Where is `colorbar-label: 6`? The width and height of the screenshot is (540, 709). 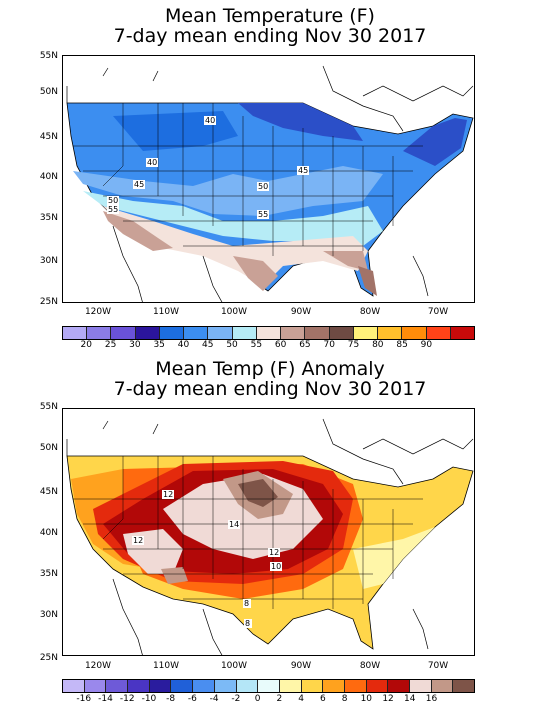
colorbar-label: 6 is located at coordinates (322, 699).